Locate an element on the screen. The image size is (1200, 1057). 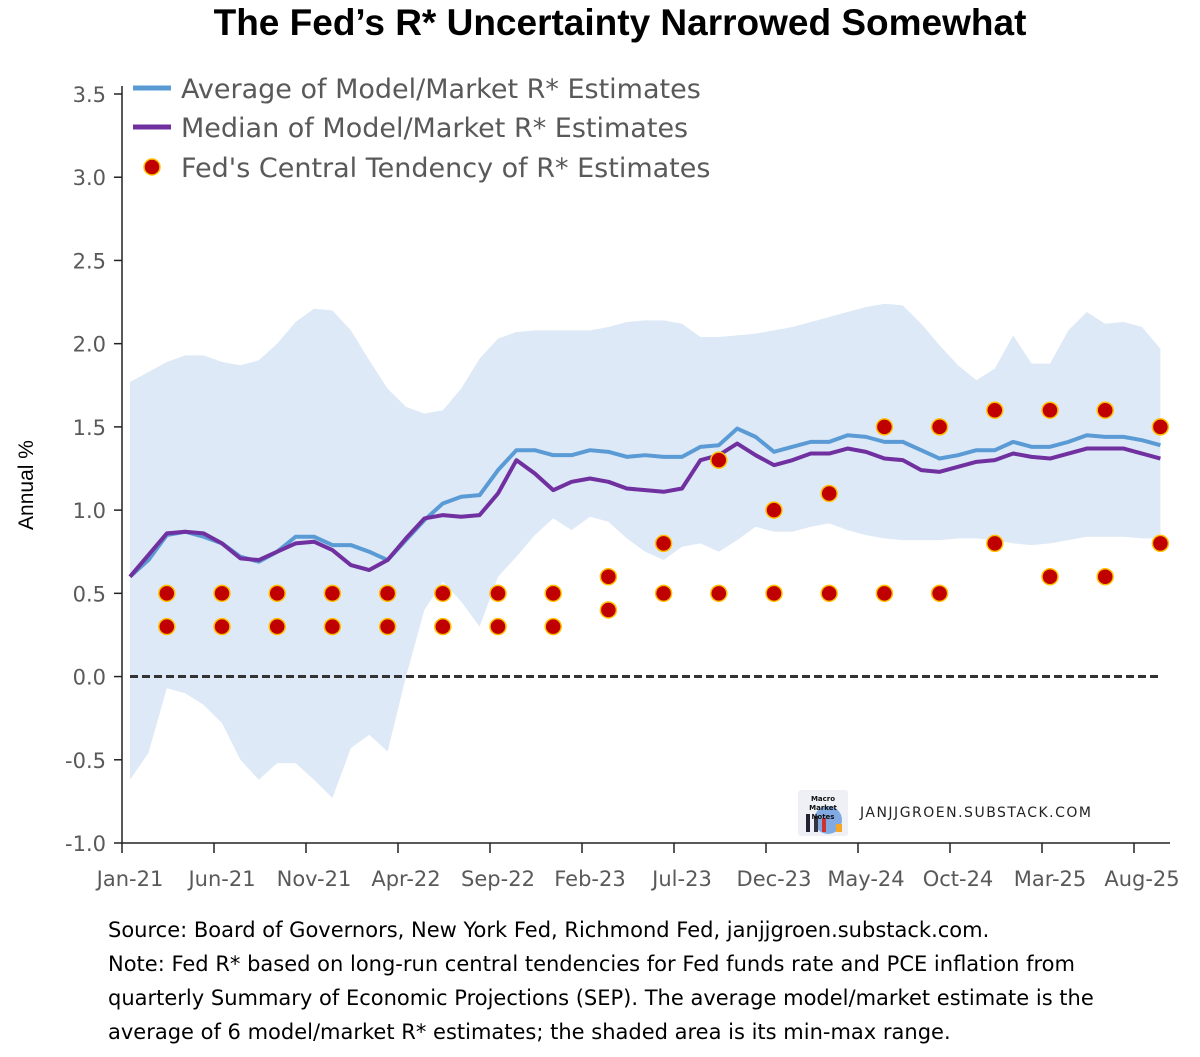
y-tick-label: 2.5 is located at coordinates (89, 261).